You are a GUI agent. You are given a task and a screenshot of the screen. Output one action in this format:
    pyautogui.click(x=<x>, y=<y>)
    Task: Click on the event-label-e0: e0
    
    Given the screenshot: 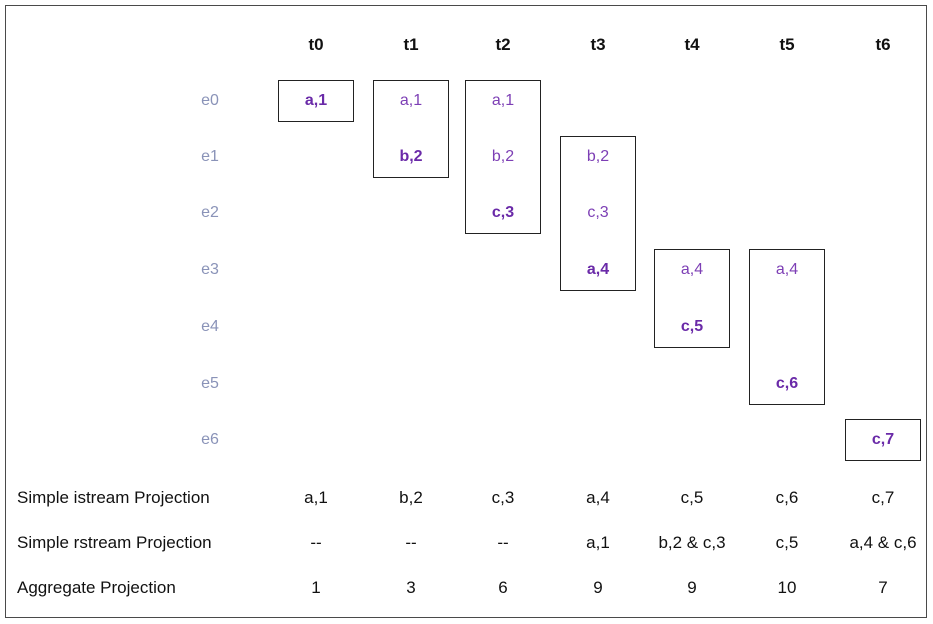 What is the action you would take?
    pyautogui.click(x=210, y=100)
    